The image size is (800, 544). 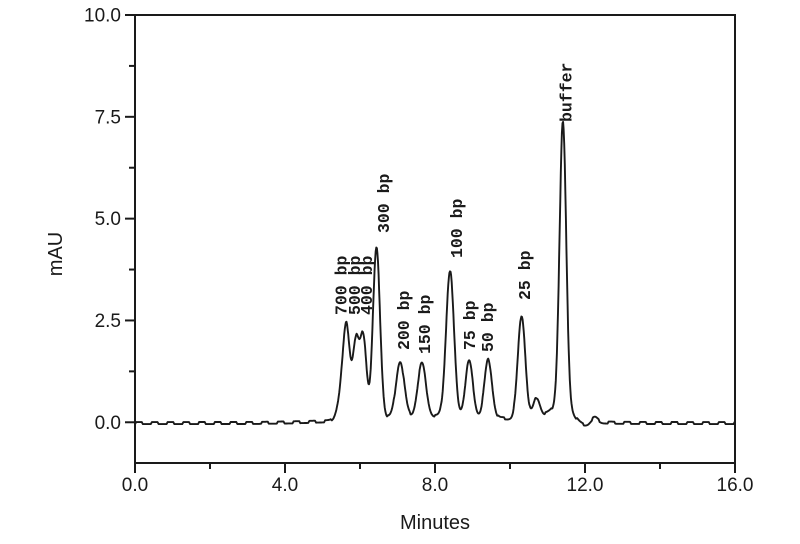 I want to click on peak-label-150-bp: 150 bp, so click(x=425, y=324).